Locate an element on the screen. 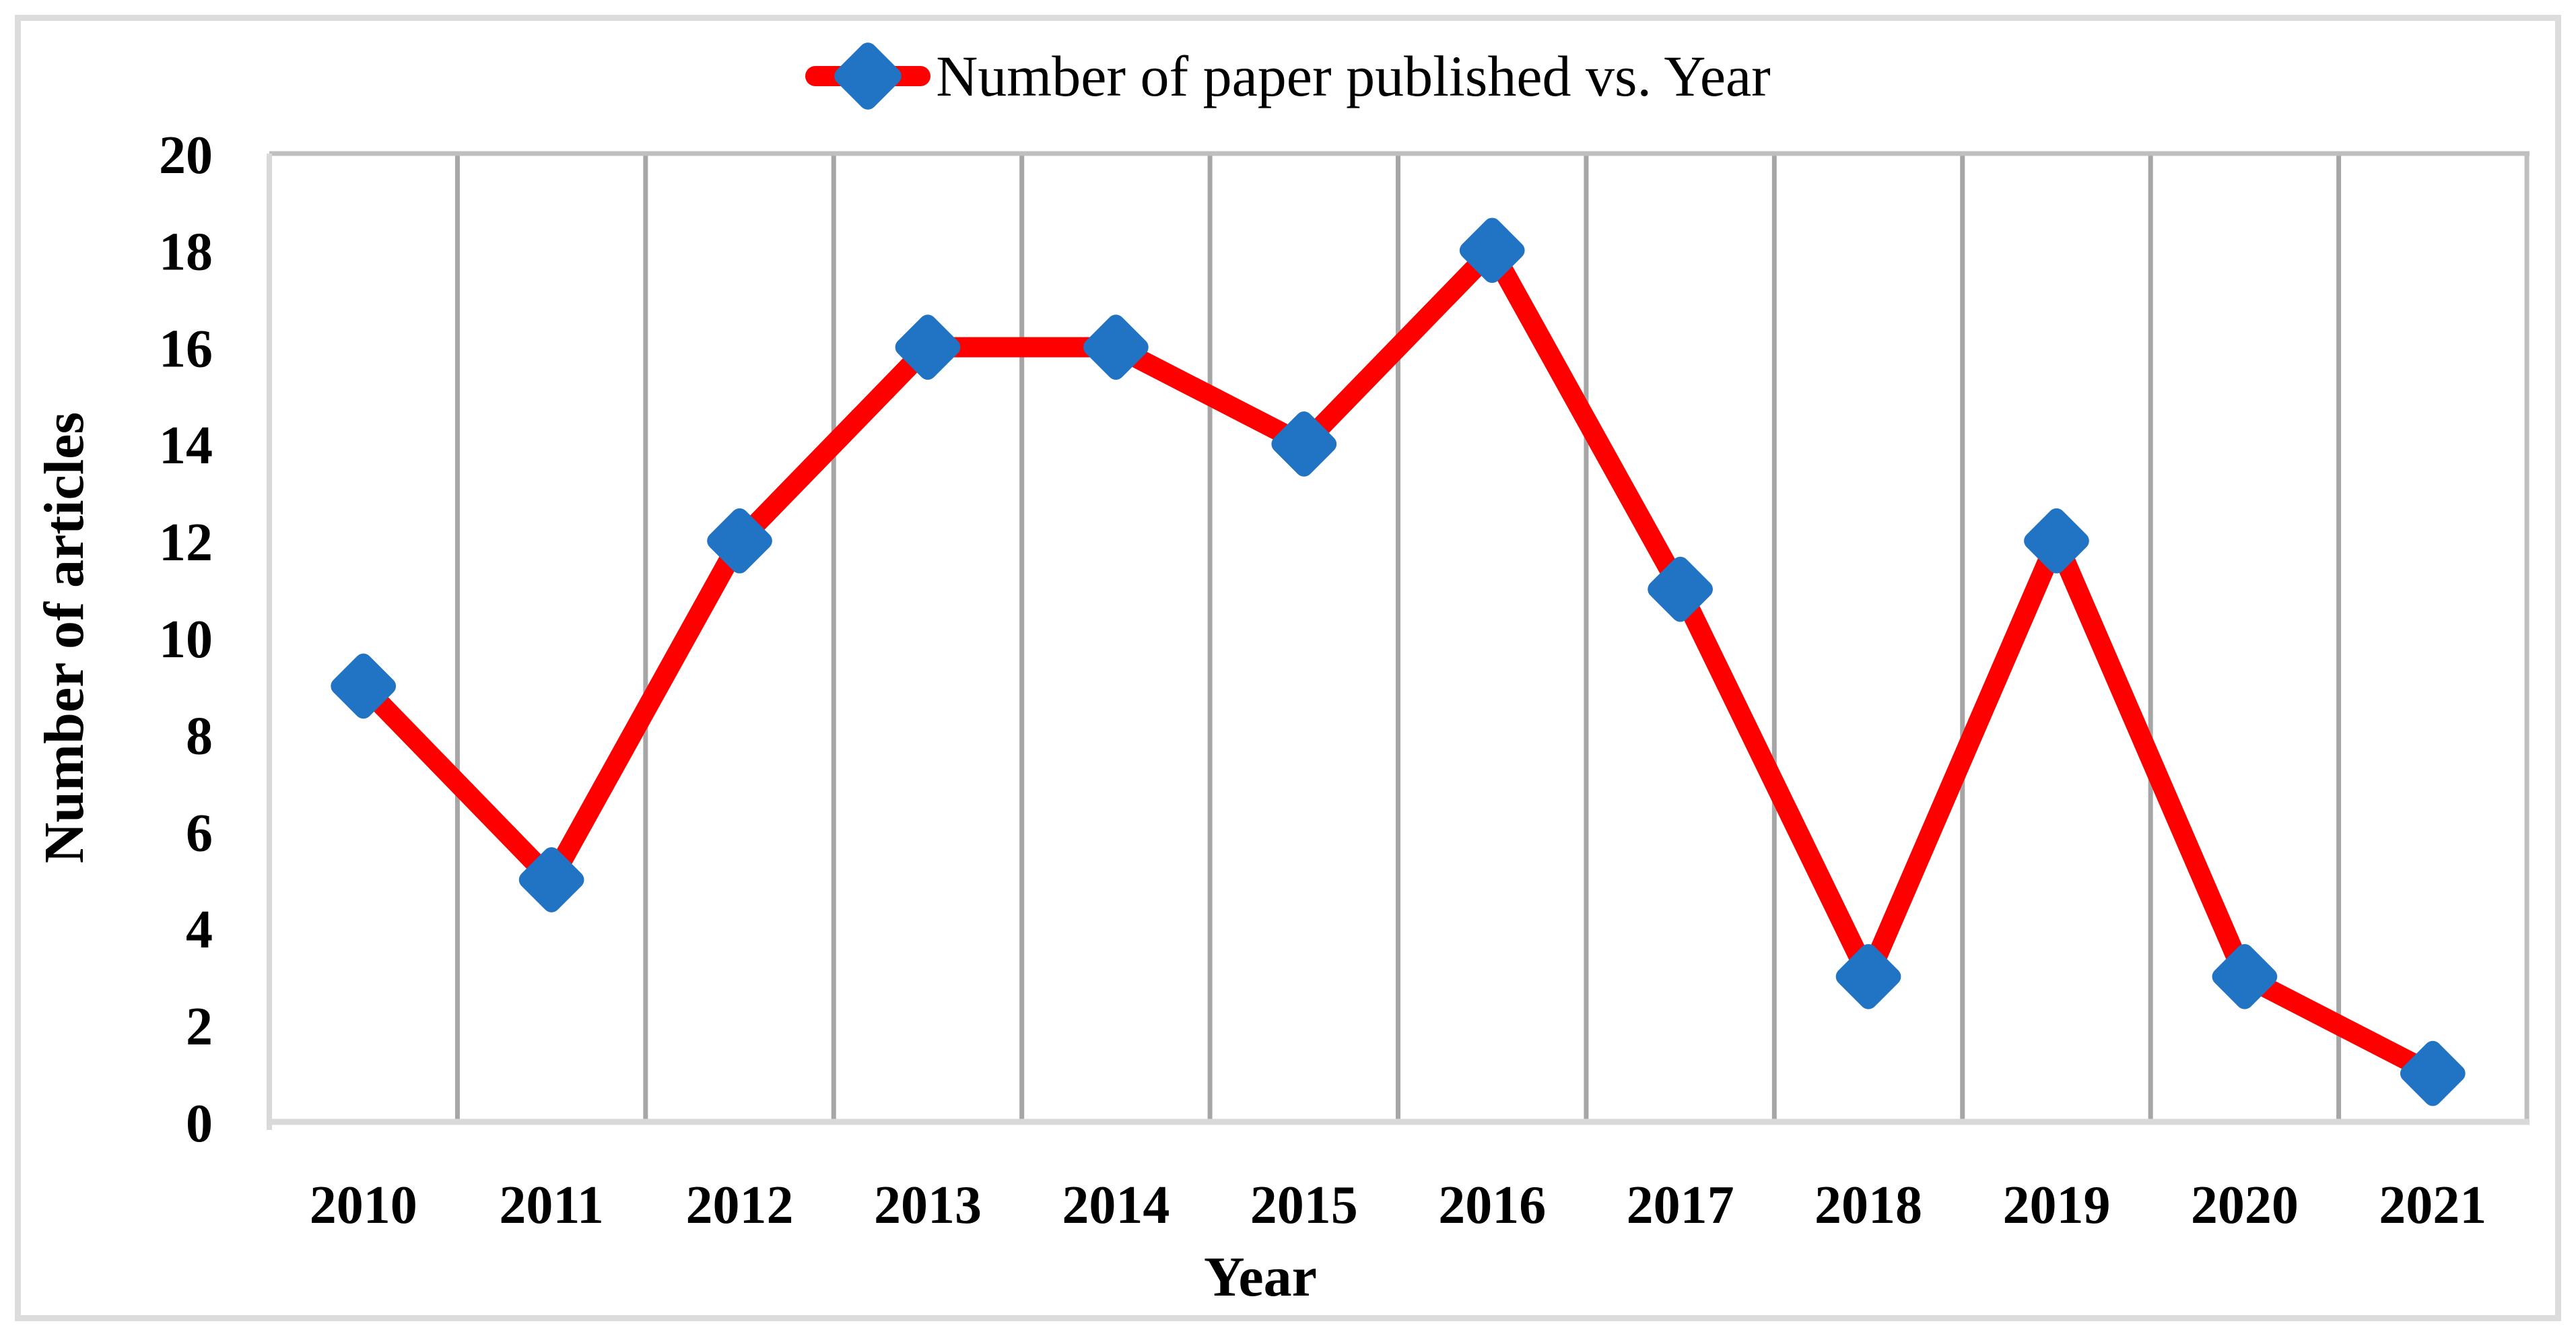 The height and width of the screenshot is (1336, 2576). legend-label: Number of paper published vs. Year is located at coordinates (1353, 76).